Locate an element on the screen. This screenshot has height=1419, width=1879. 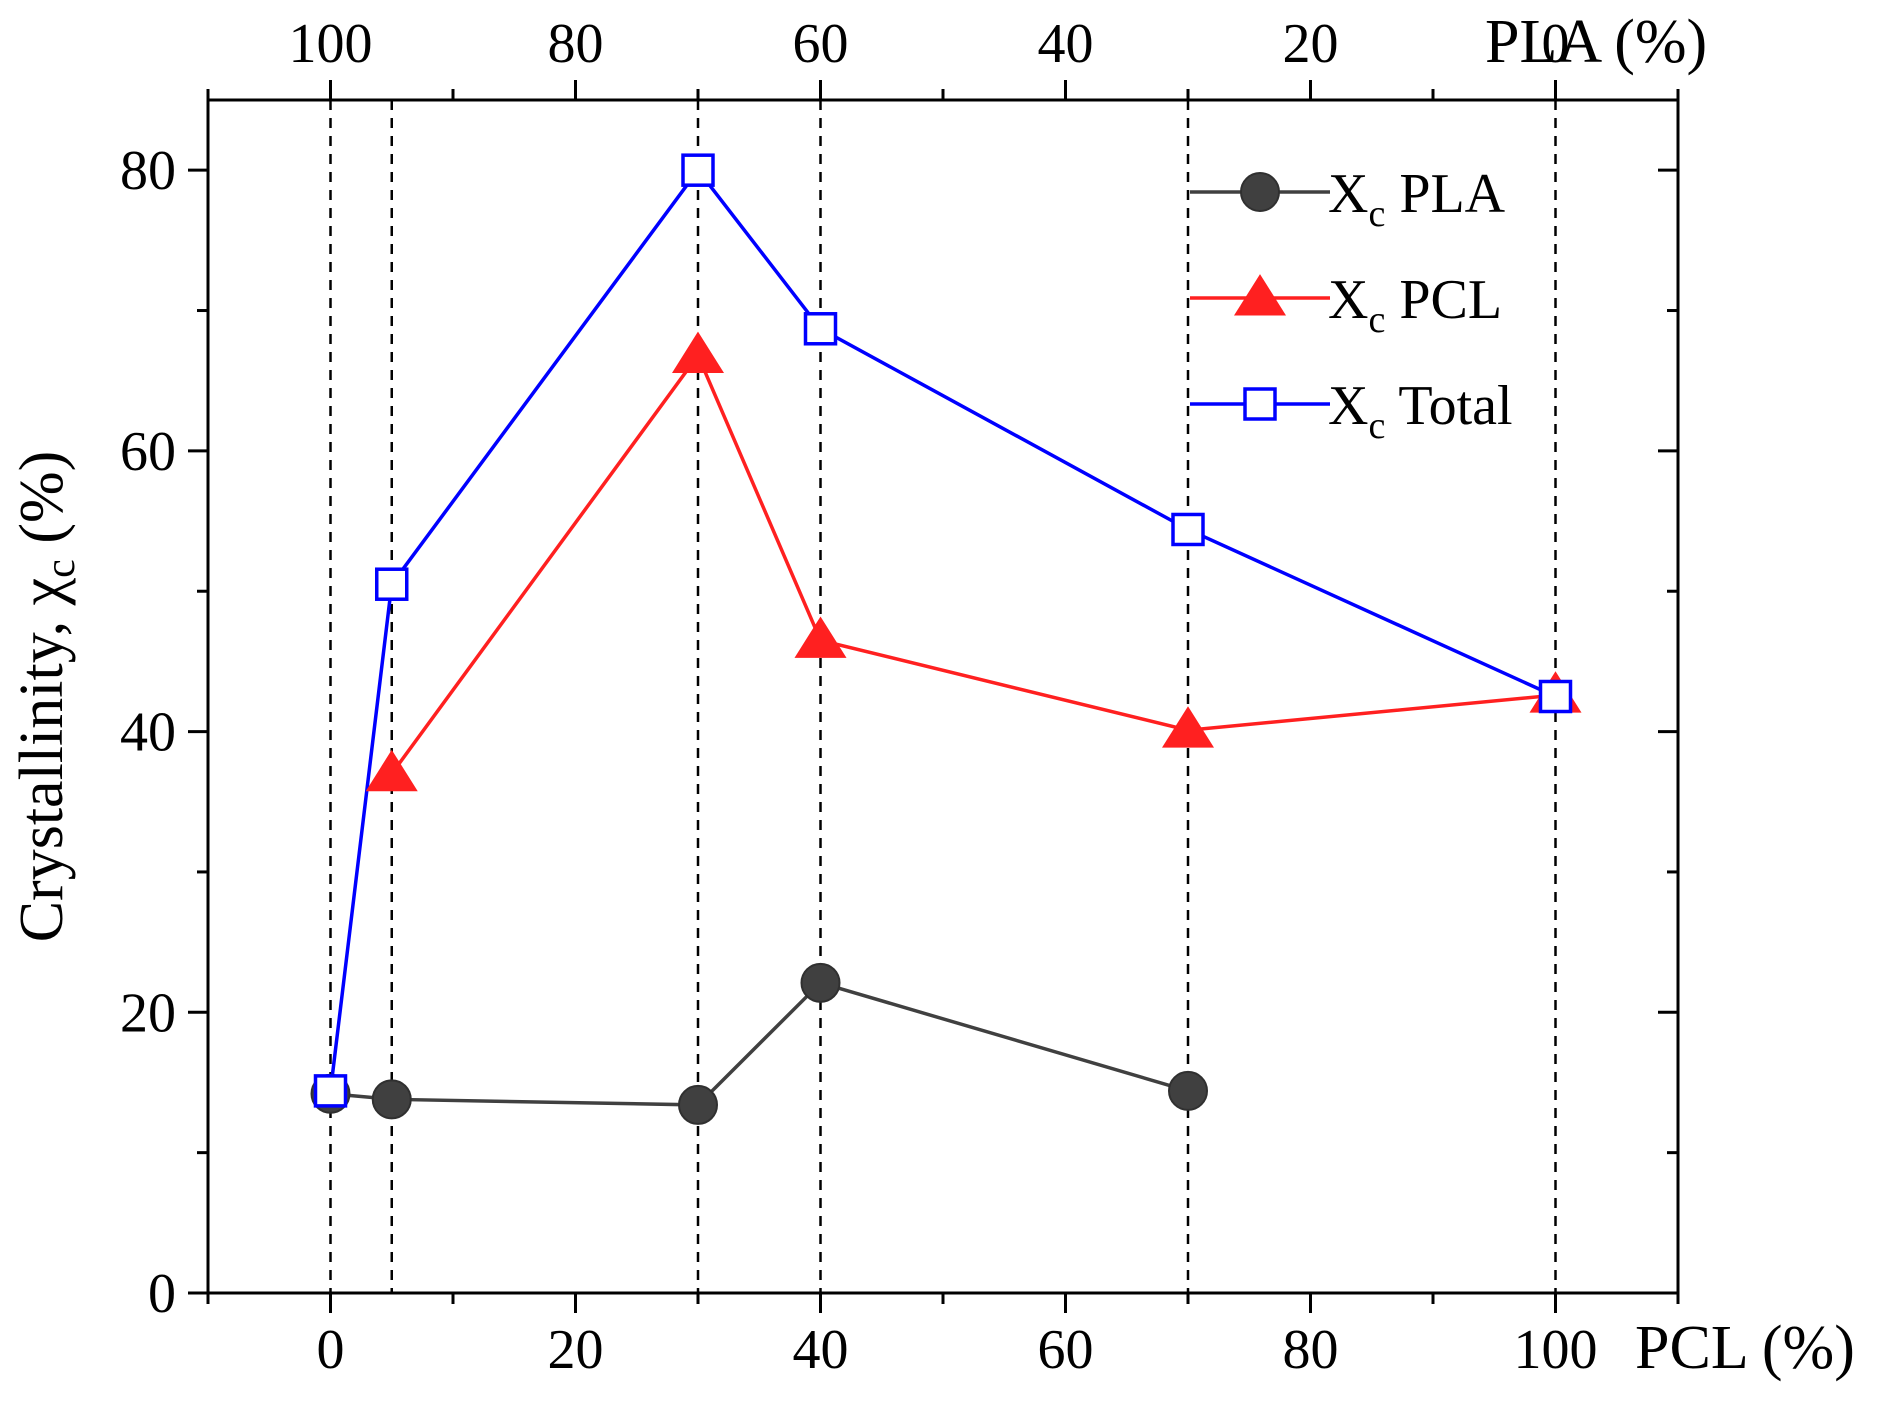
x2-tick-label: 0 is located at coordinates (1556, 44).